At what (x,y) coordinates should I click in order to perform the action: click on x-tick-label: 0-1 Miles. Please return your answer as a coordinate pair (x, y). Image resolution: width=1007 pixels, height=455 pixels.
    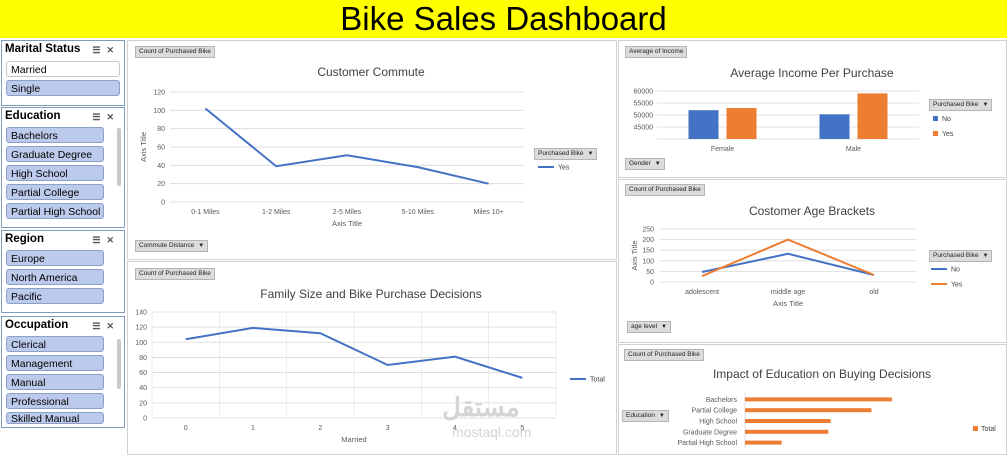
    Looking at the image, I should click on (205, 212).